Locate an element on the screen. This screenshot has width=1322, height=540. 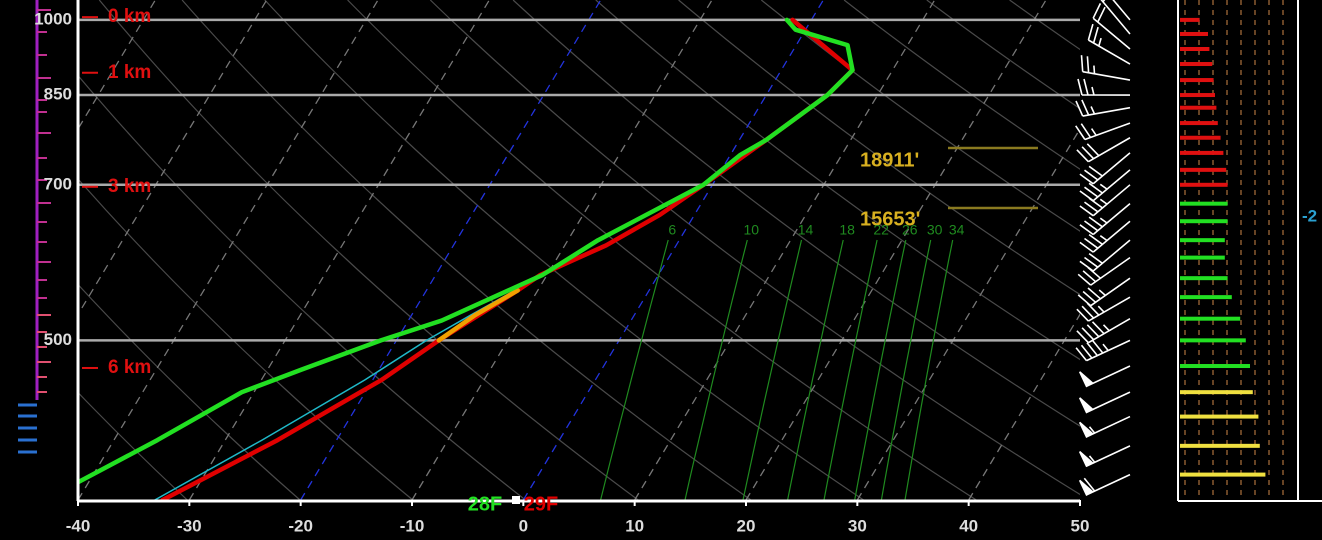
x-tick-label: -40 is located at coordinates (78, 525).